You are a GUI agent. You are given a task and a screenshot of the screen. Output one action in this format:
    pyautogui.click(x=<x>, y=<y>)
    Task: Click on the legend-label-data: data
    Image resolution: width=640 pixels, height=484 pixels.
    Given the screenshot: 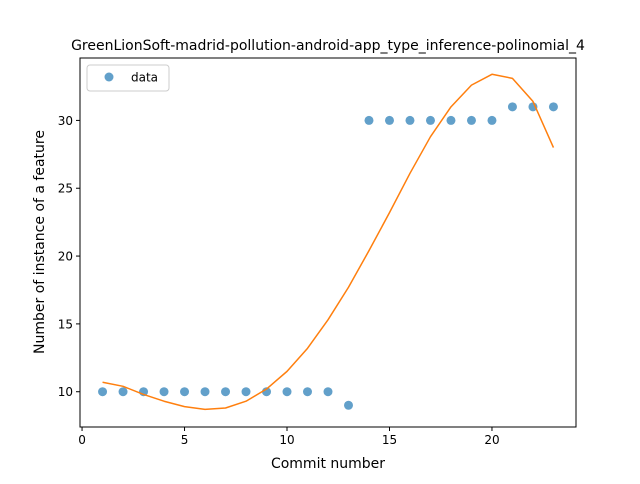 What is the action you would take?
    pyautogui.click(x=144, y=78)
    